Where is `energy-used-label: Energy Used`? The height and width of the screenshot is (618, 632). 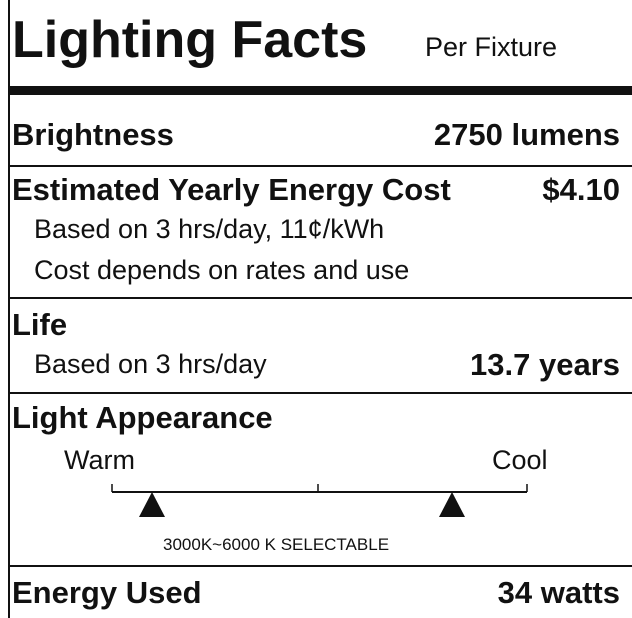 energy-used-label: Energy Used is located at coordinates (107, 592).